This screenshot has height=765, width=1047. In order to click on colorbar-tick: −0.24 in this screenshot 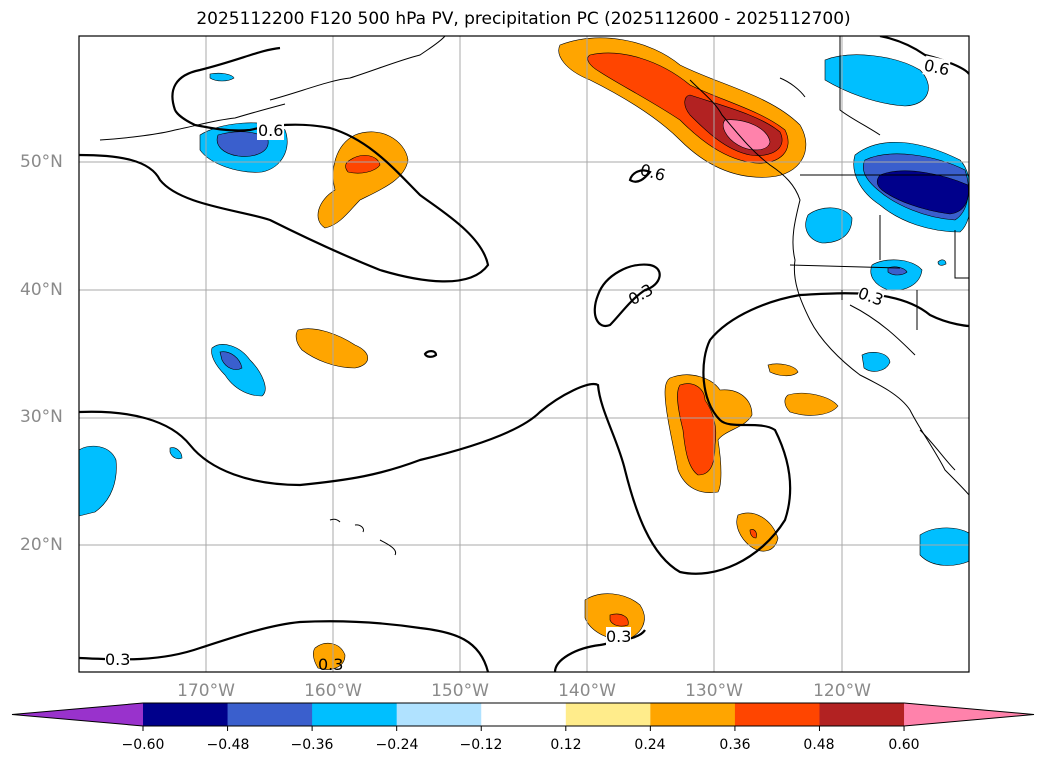, I will do `click(397, 745)`.